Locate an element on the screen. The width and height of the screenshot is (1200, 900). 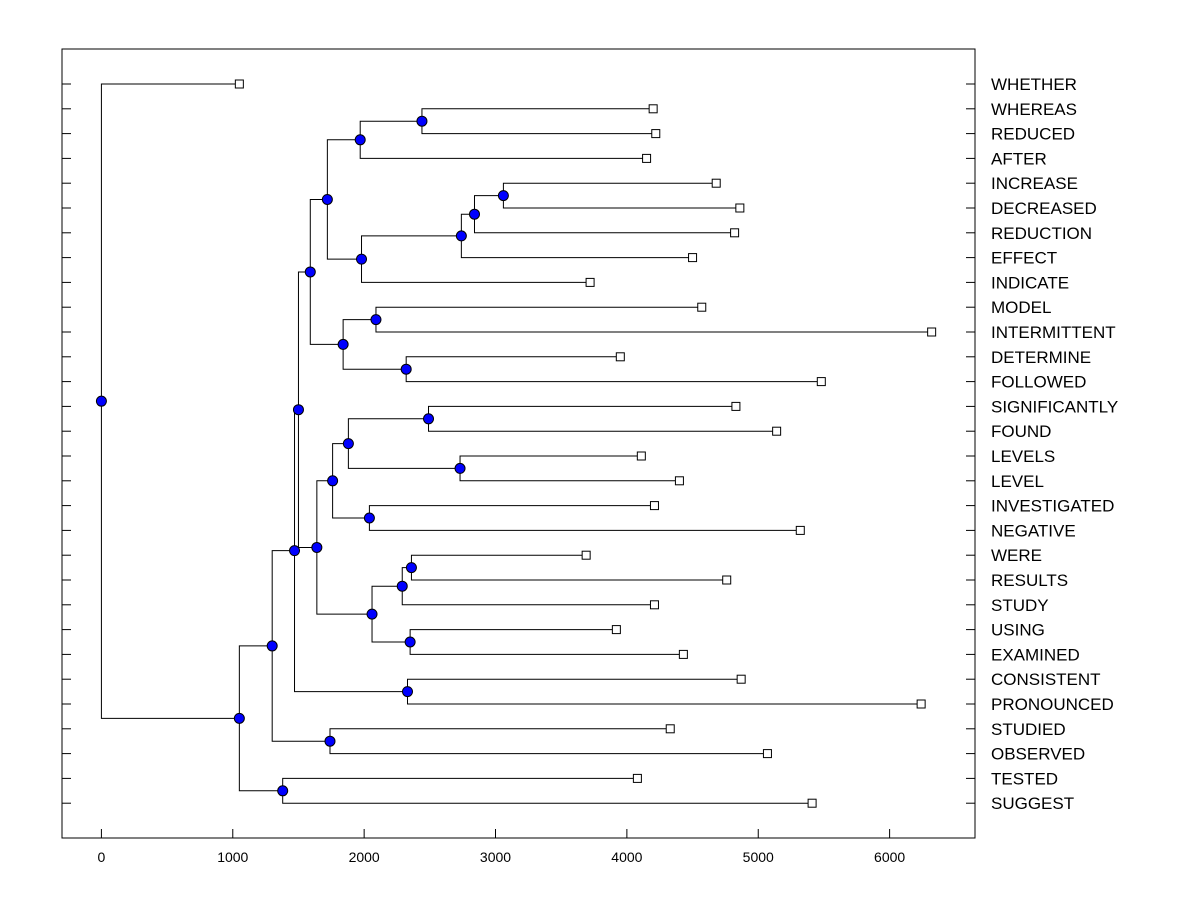
leaf-label: MODEL is located at coordinates (1021, 307).